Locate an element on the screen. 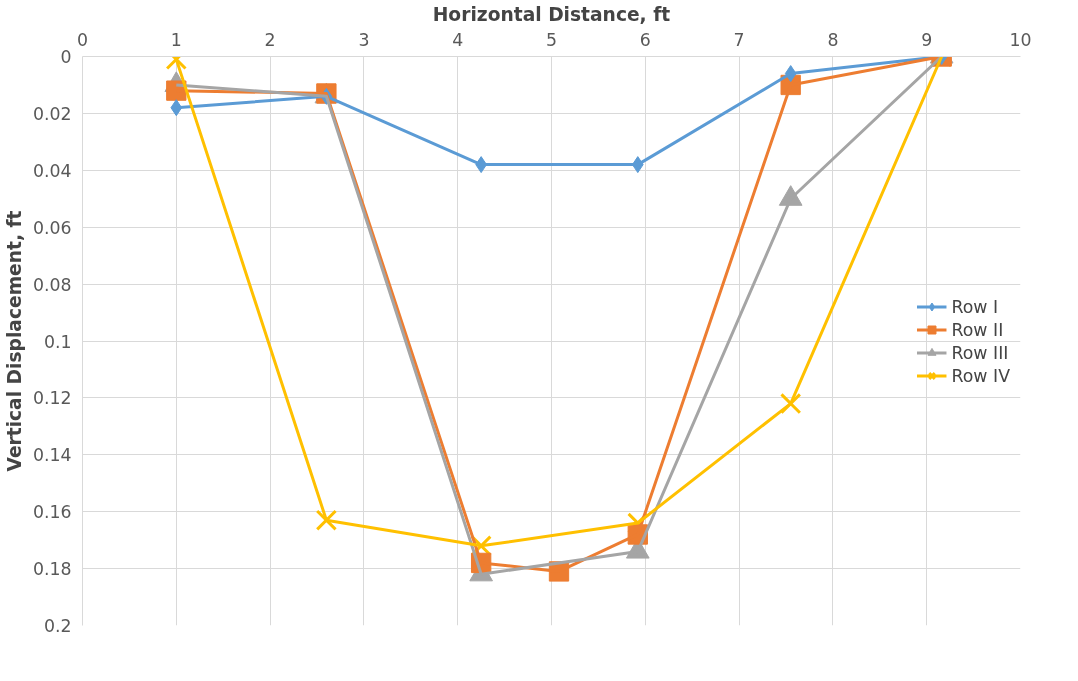  y-tick-label: 0.14 is located at coordinates (52, 455).